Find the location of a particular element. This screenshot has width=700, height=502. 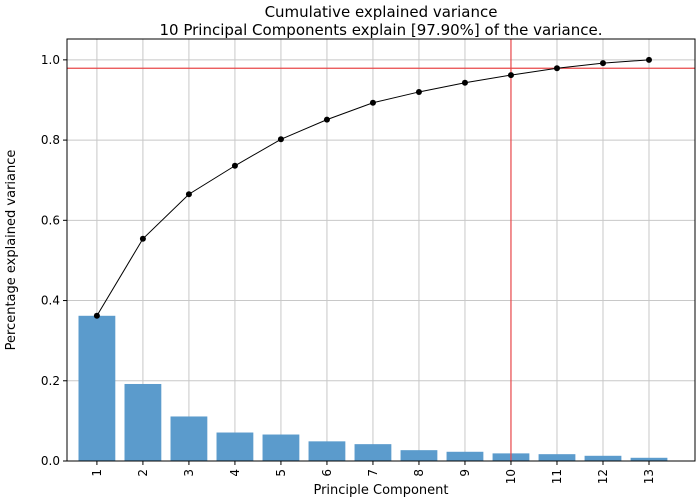

x-tick-label: 10 is located at coordinates (511, 476).